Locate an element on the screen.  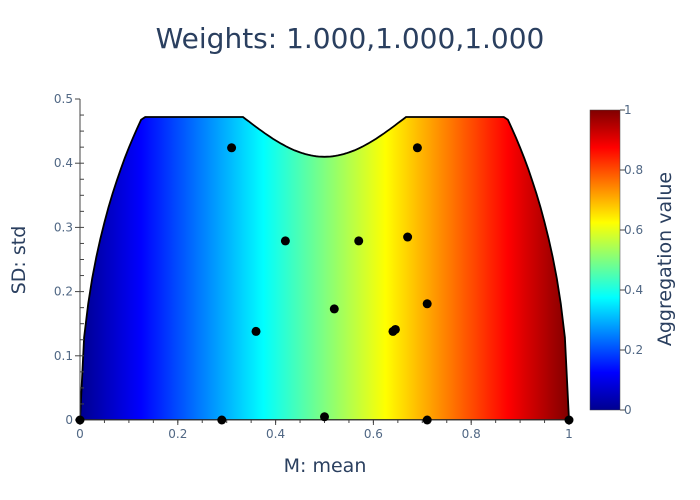
y-tick-label: 0 is located at coordinates (69, 420).